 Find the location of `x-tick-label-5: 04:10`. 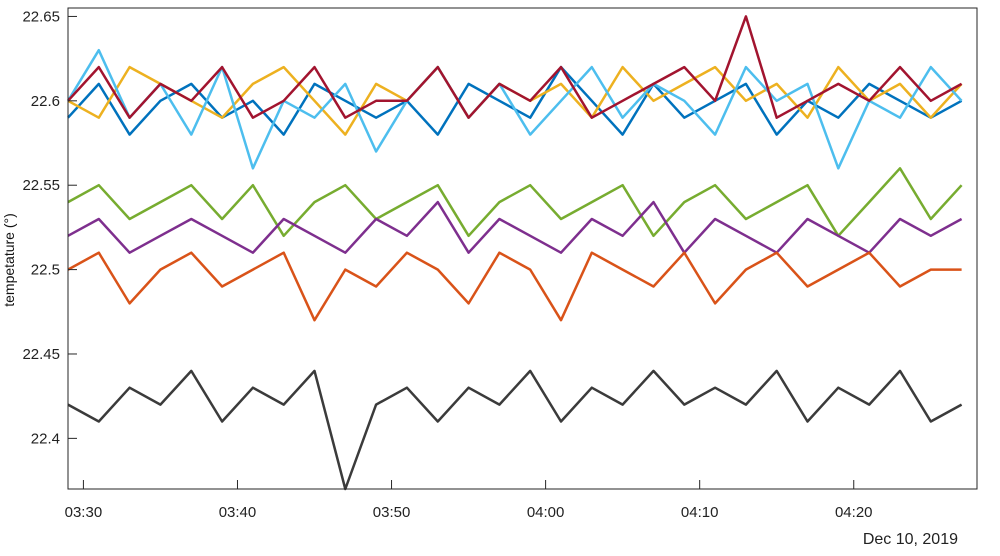

x-tick-label-5: 04:10 is located at coordinates (700, 512).